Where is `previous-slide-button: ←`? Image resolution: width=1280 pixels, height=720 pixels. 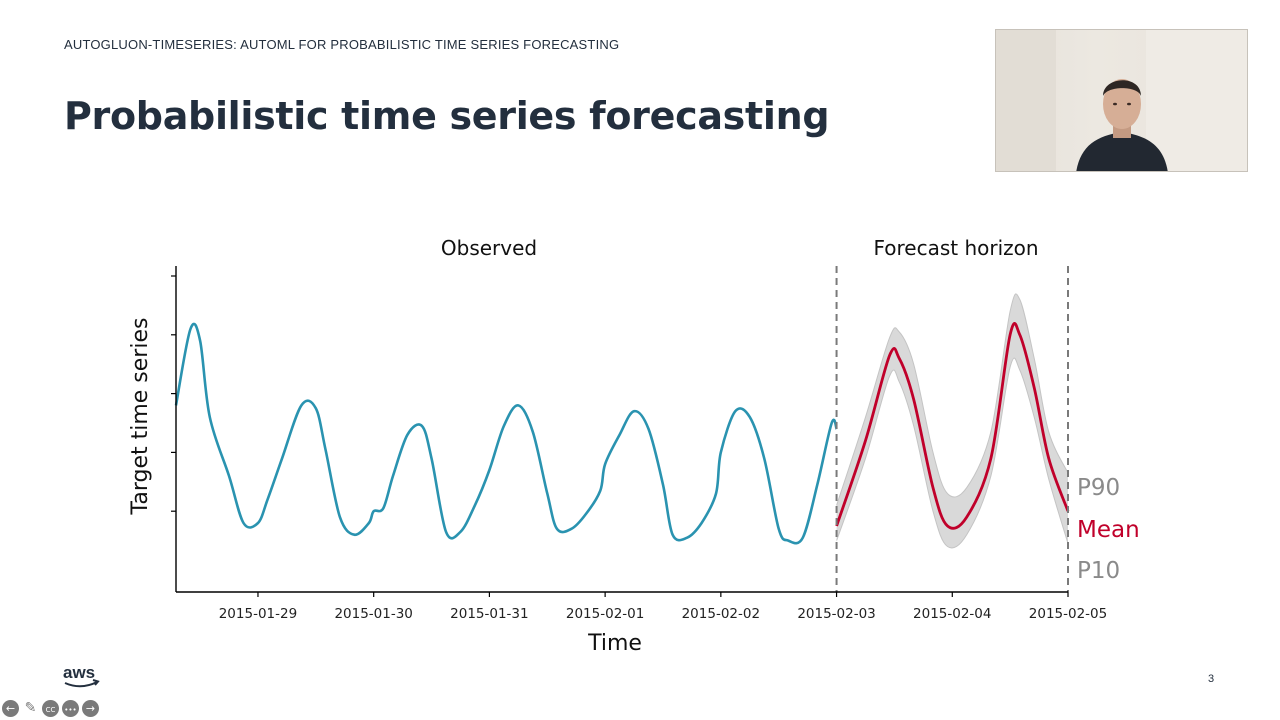 previous-slide-button: ← is located at coordinates (10, 708).